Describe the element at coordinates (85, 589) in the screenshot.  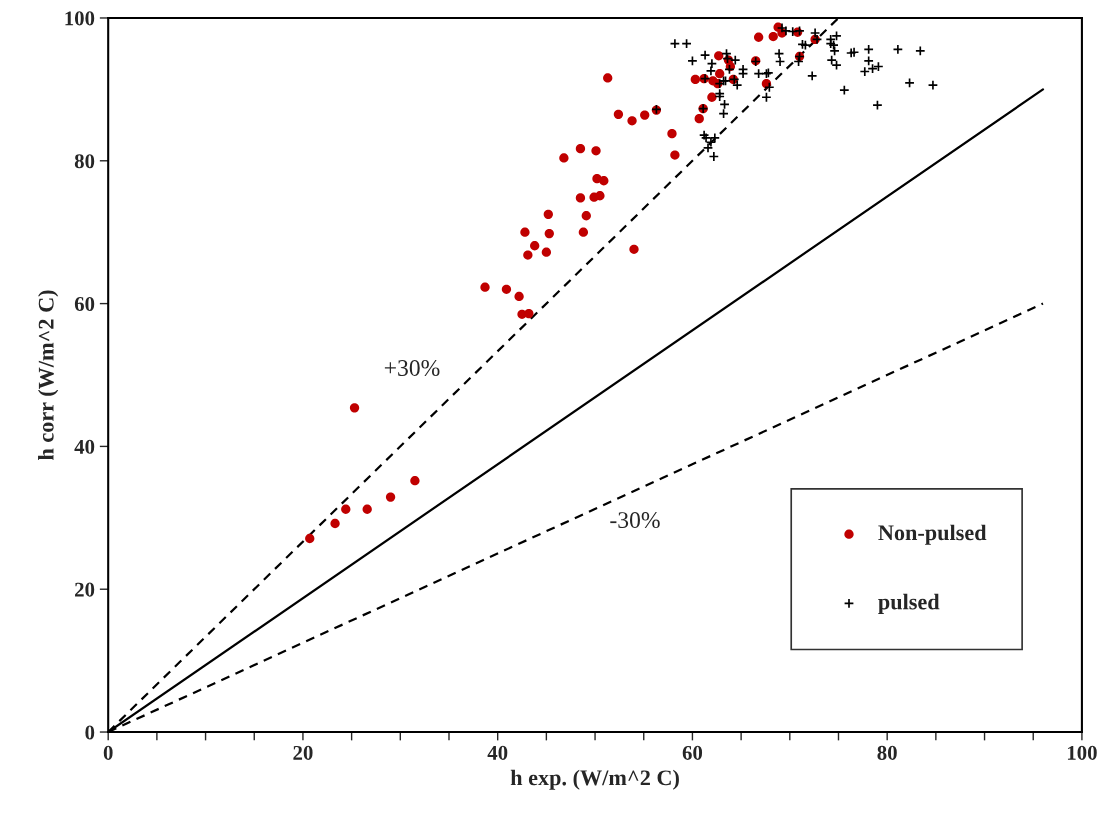
I see `y-tick-label: 20` at that location.